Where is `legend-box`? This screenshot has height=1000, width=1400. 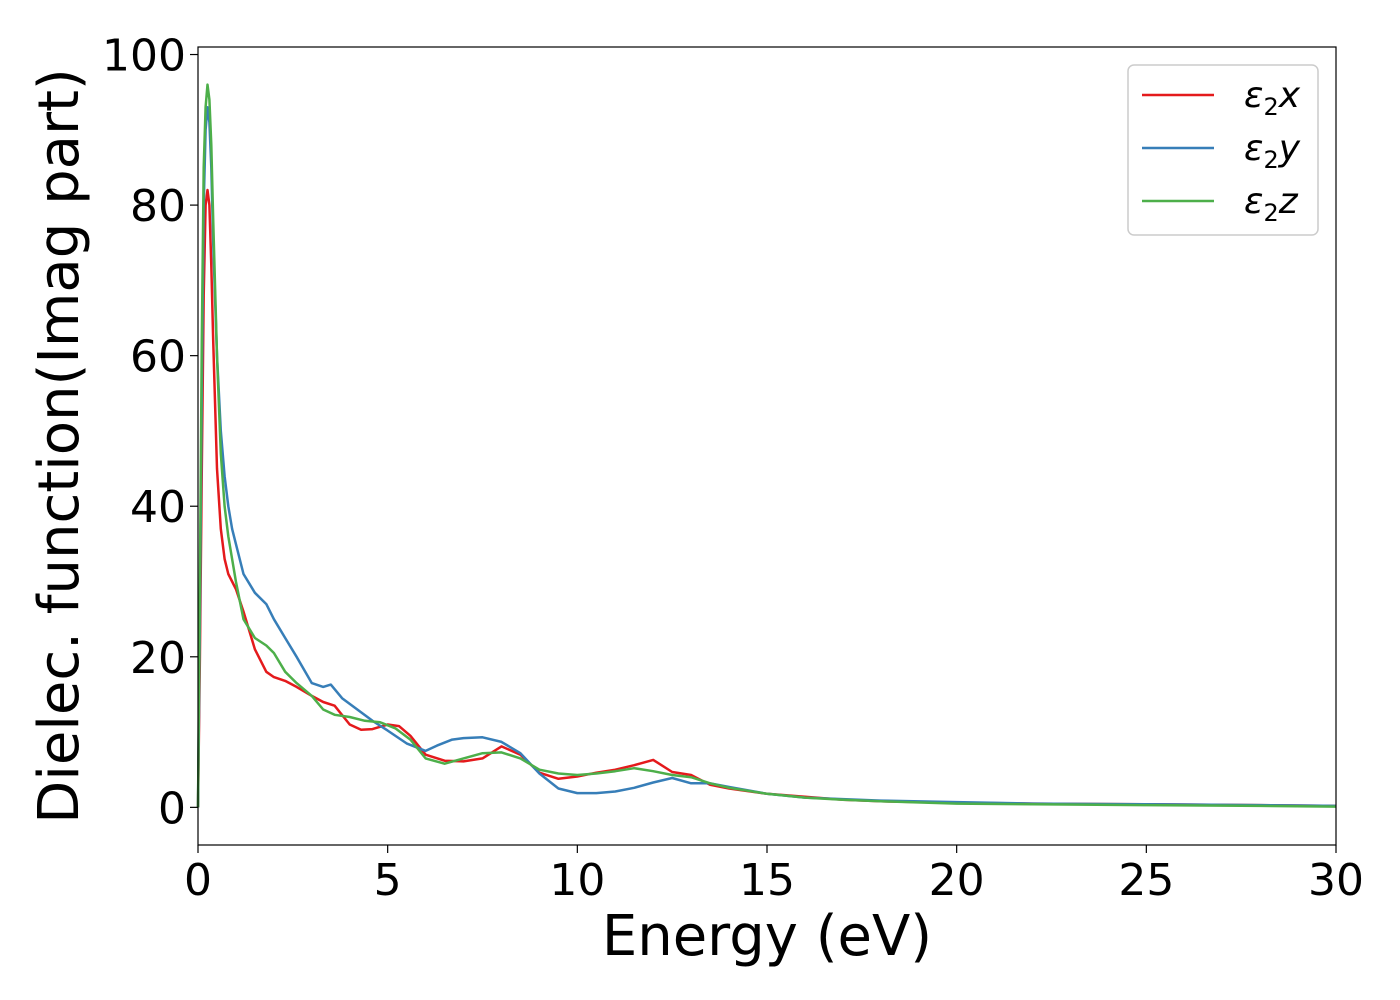
legend-box is located at coordinates (1223, 150).